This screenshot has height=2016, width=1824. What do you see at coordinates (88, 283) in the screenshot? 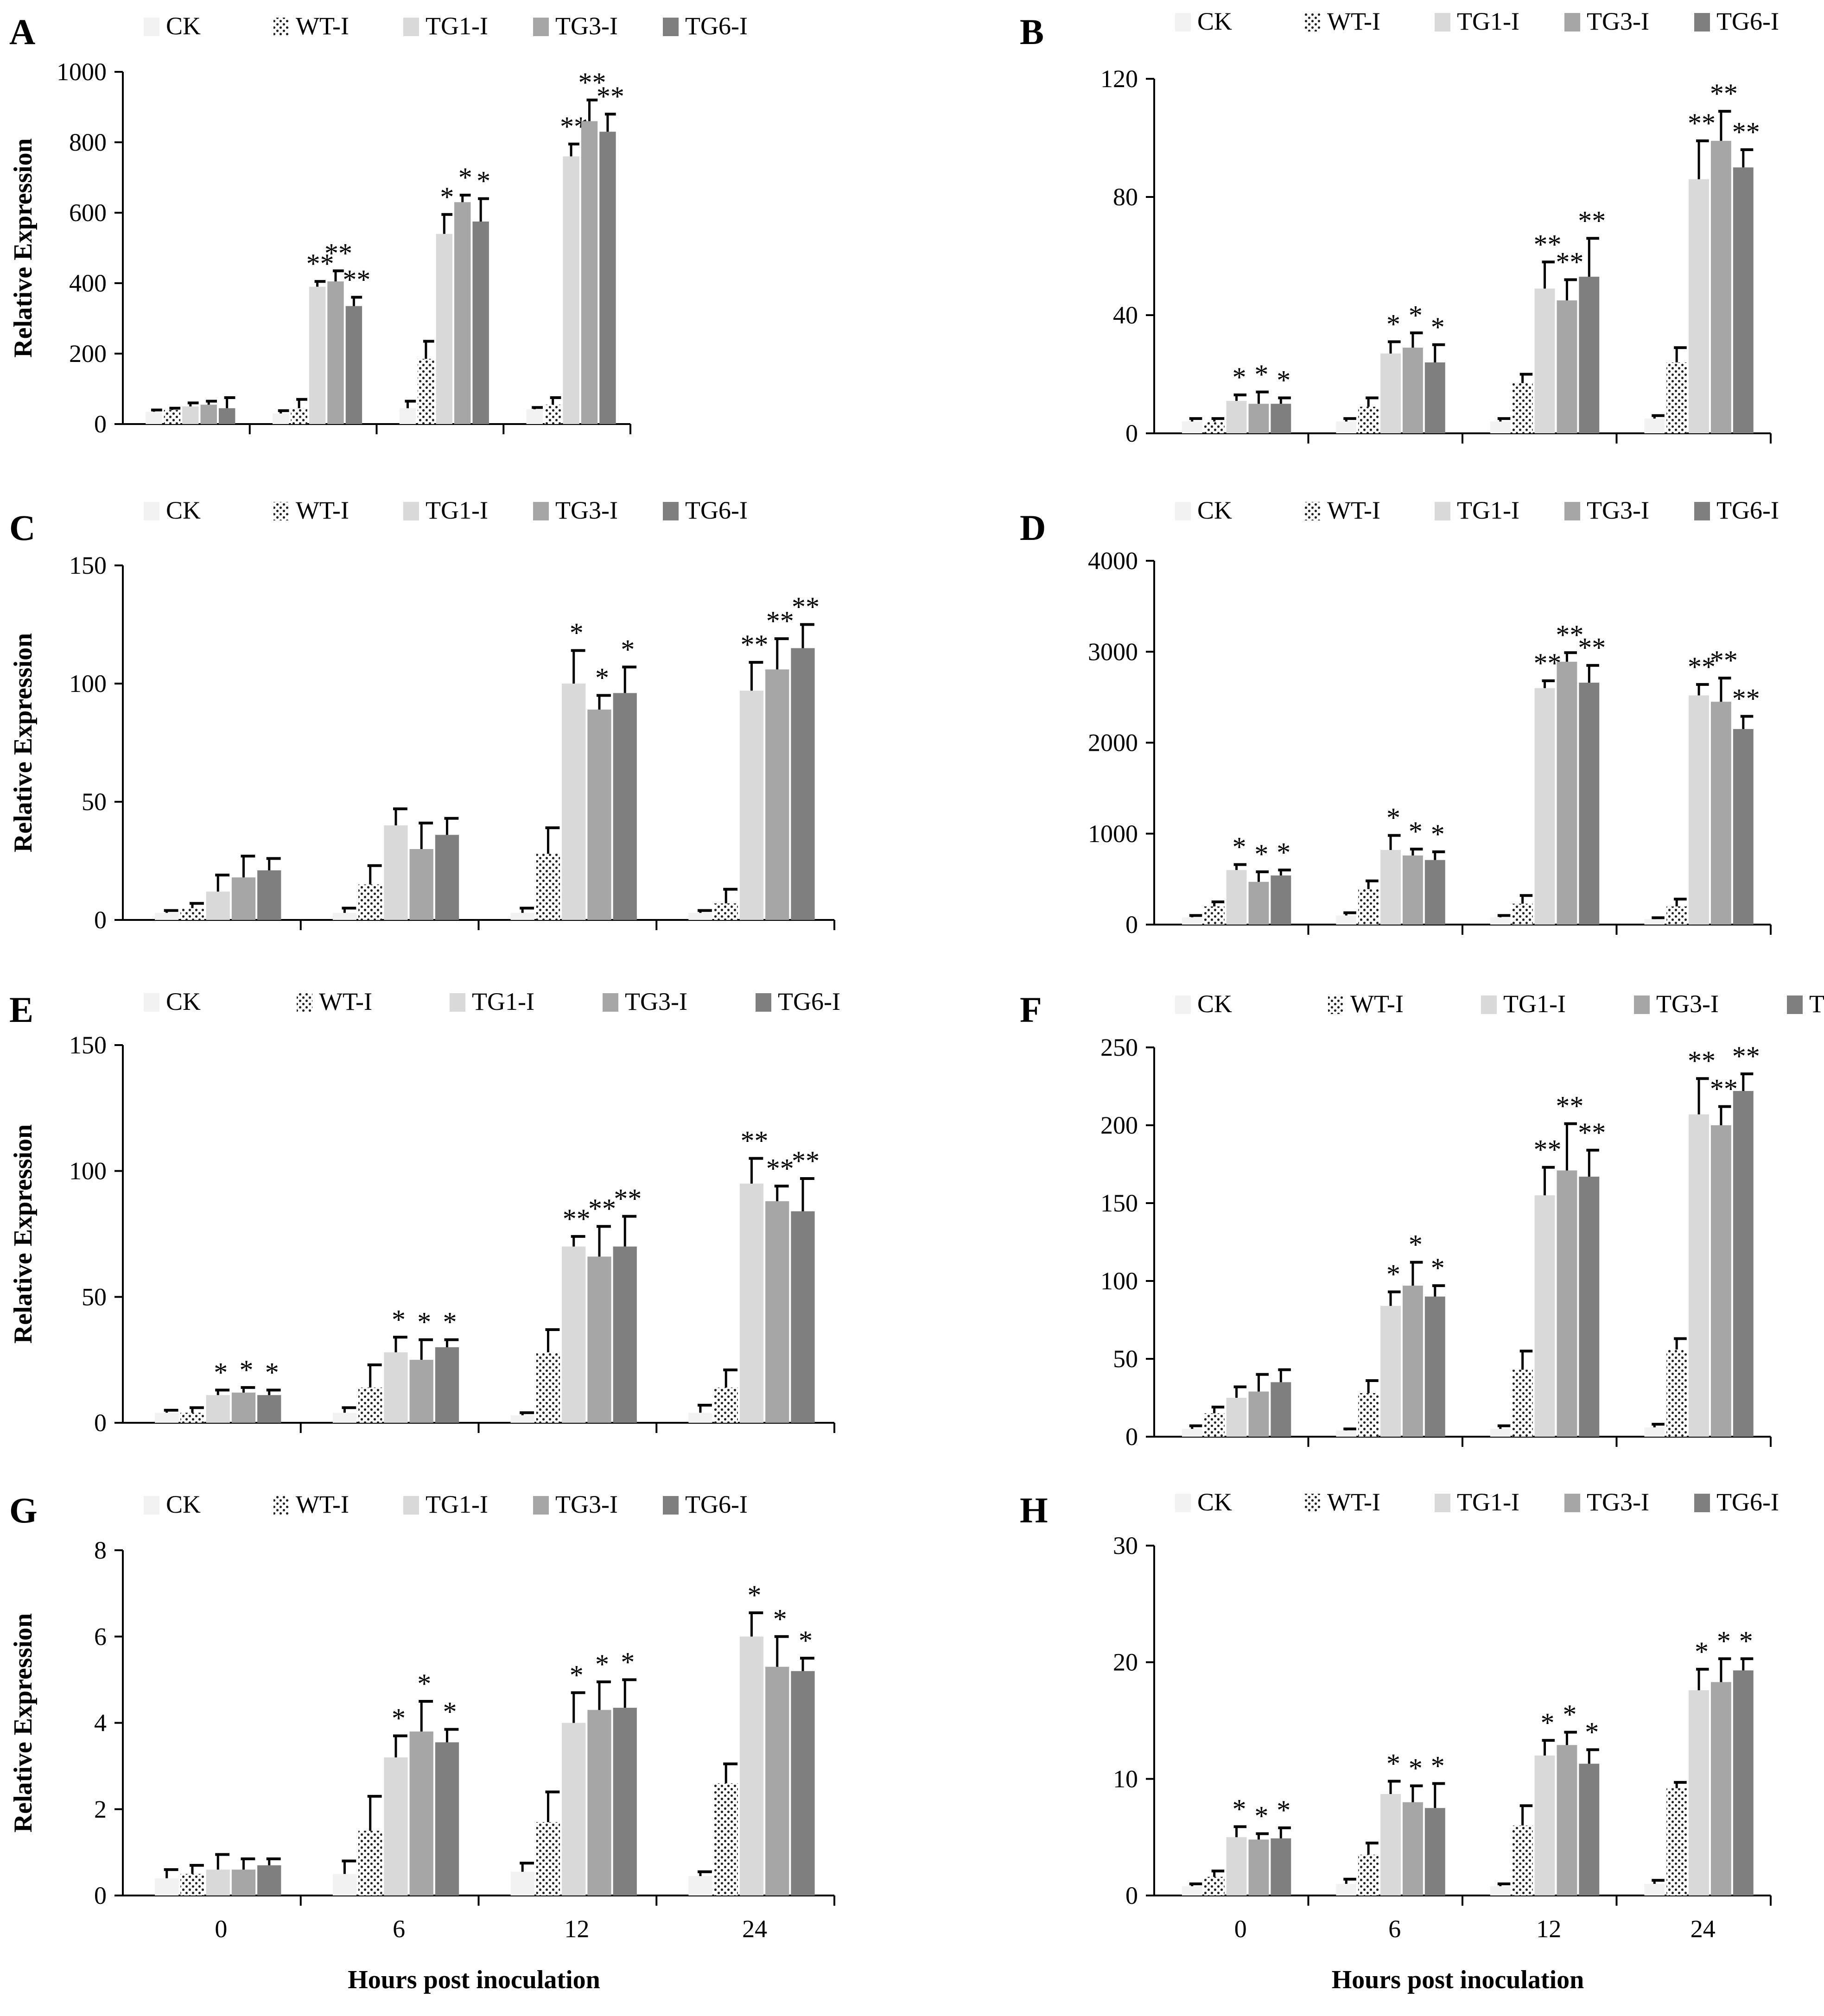
I see `y-tick-label: 400` at bounding box center [88, 283].